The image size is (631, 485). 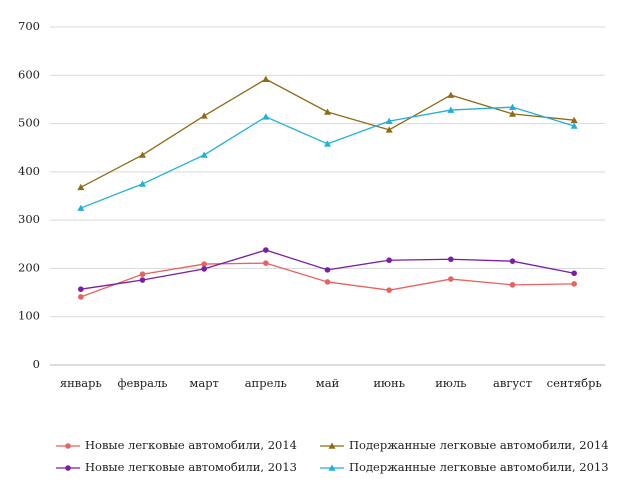 What do you see at coordinates (479, 467) in the screenshot?
I see `legend-label: Подержанные легковые автомобили, 2013` at bounding box center [479, 467].